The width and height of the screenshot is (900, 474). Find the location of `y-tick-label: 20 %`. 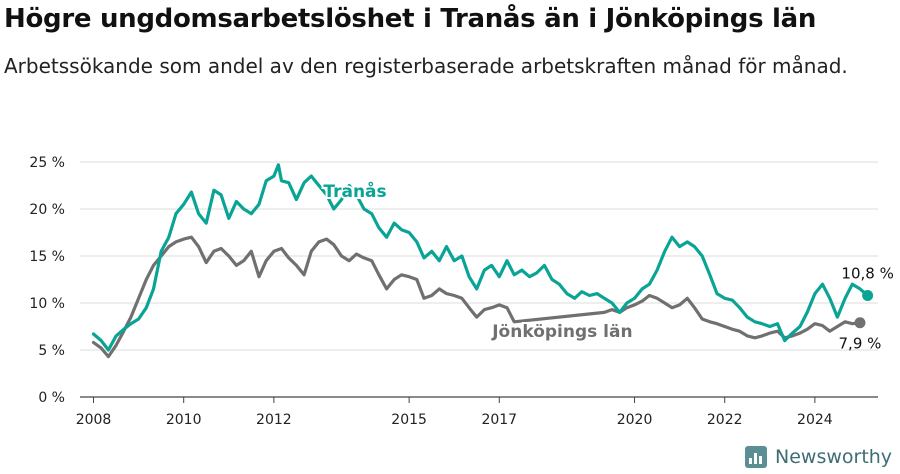

y-tick-label: 20 % is located at coordinates (47, 210).